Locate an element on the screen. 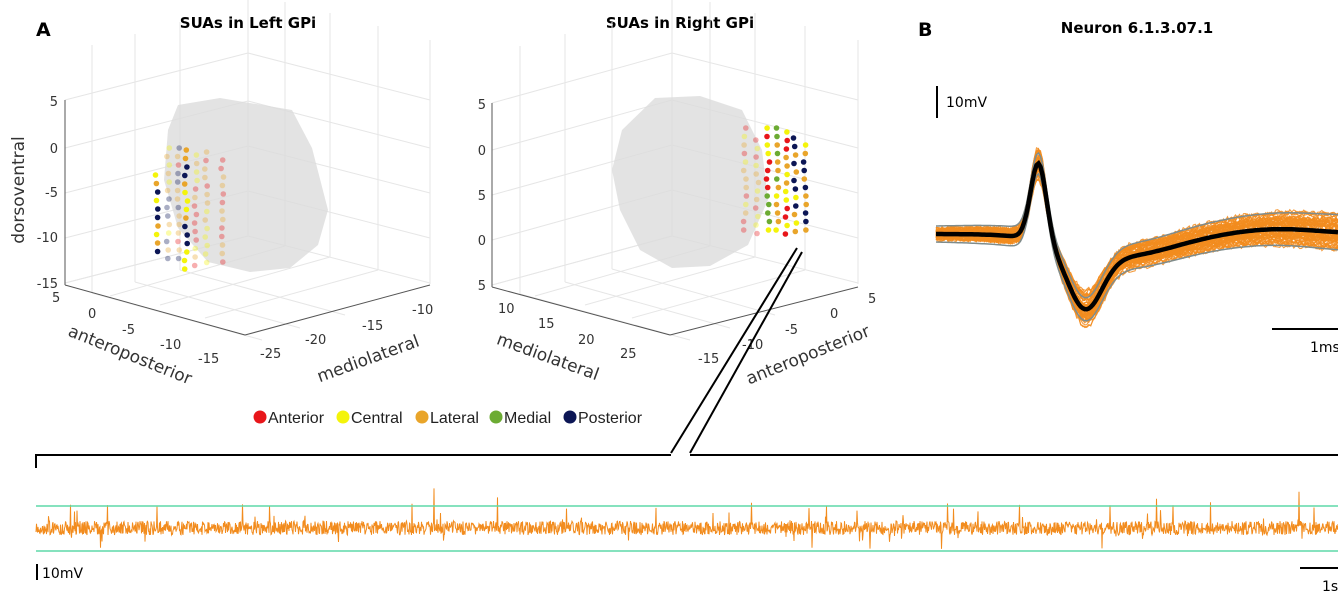 The width and height of the screenshot is (1338, 594). left-x-tick: -15 is located at coordinates (208, 359).